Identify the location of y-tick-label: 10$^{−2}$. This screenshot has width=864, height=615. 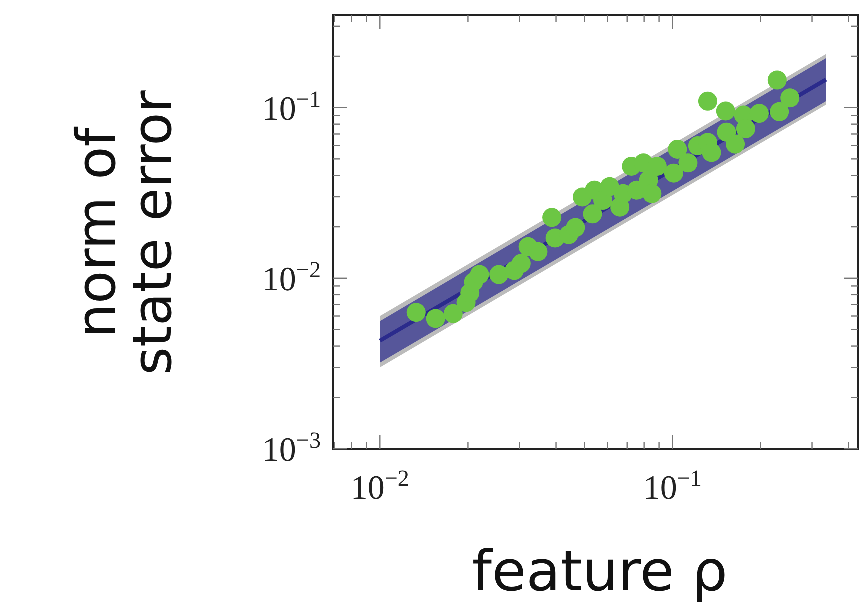
(291, 277).